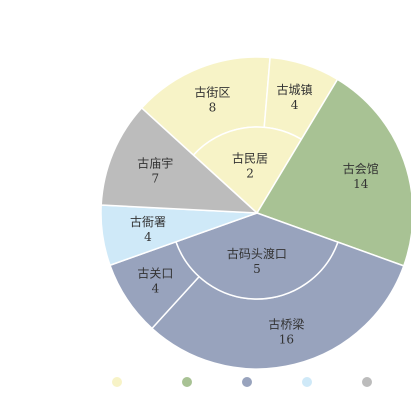 This screenshot has height=415, width=411. I want to click on legend, so click(242, 382).